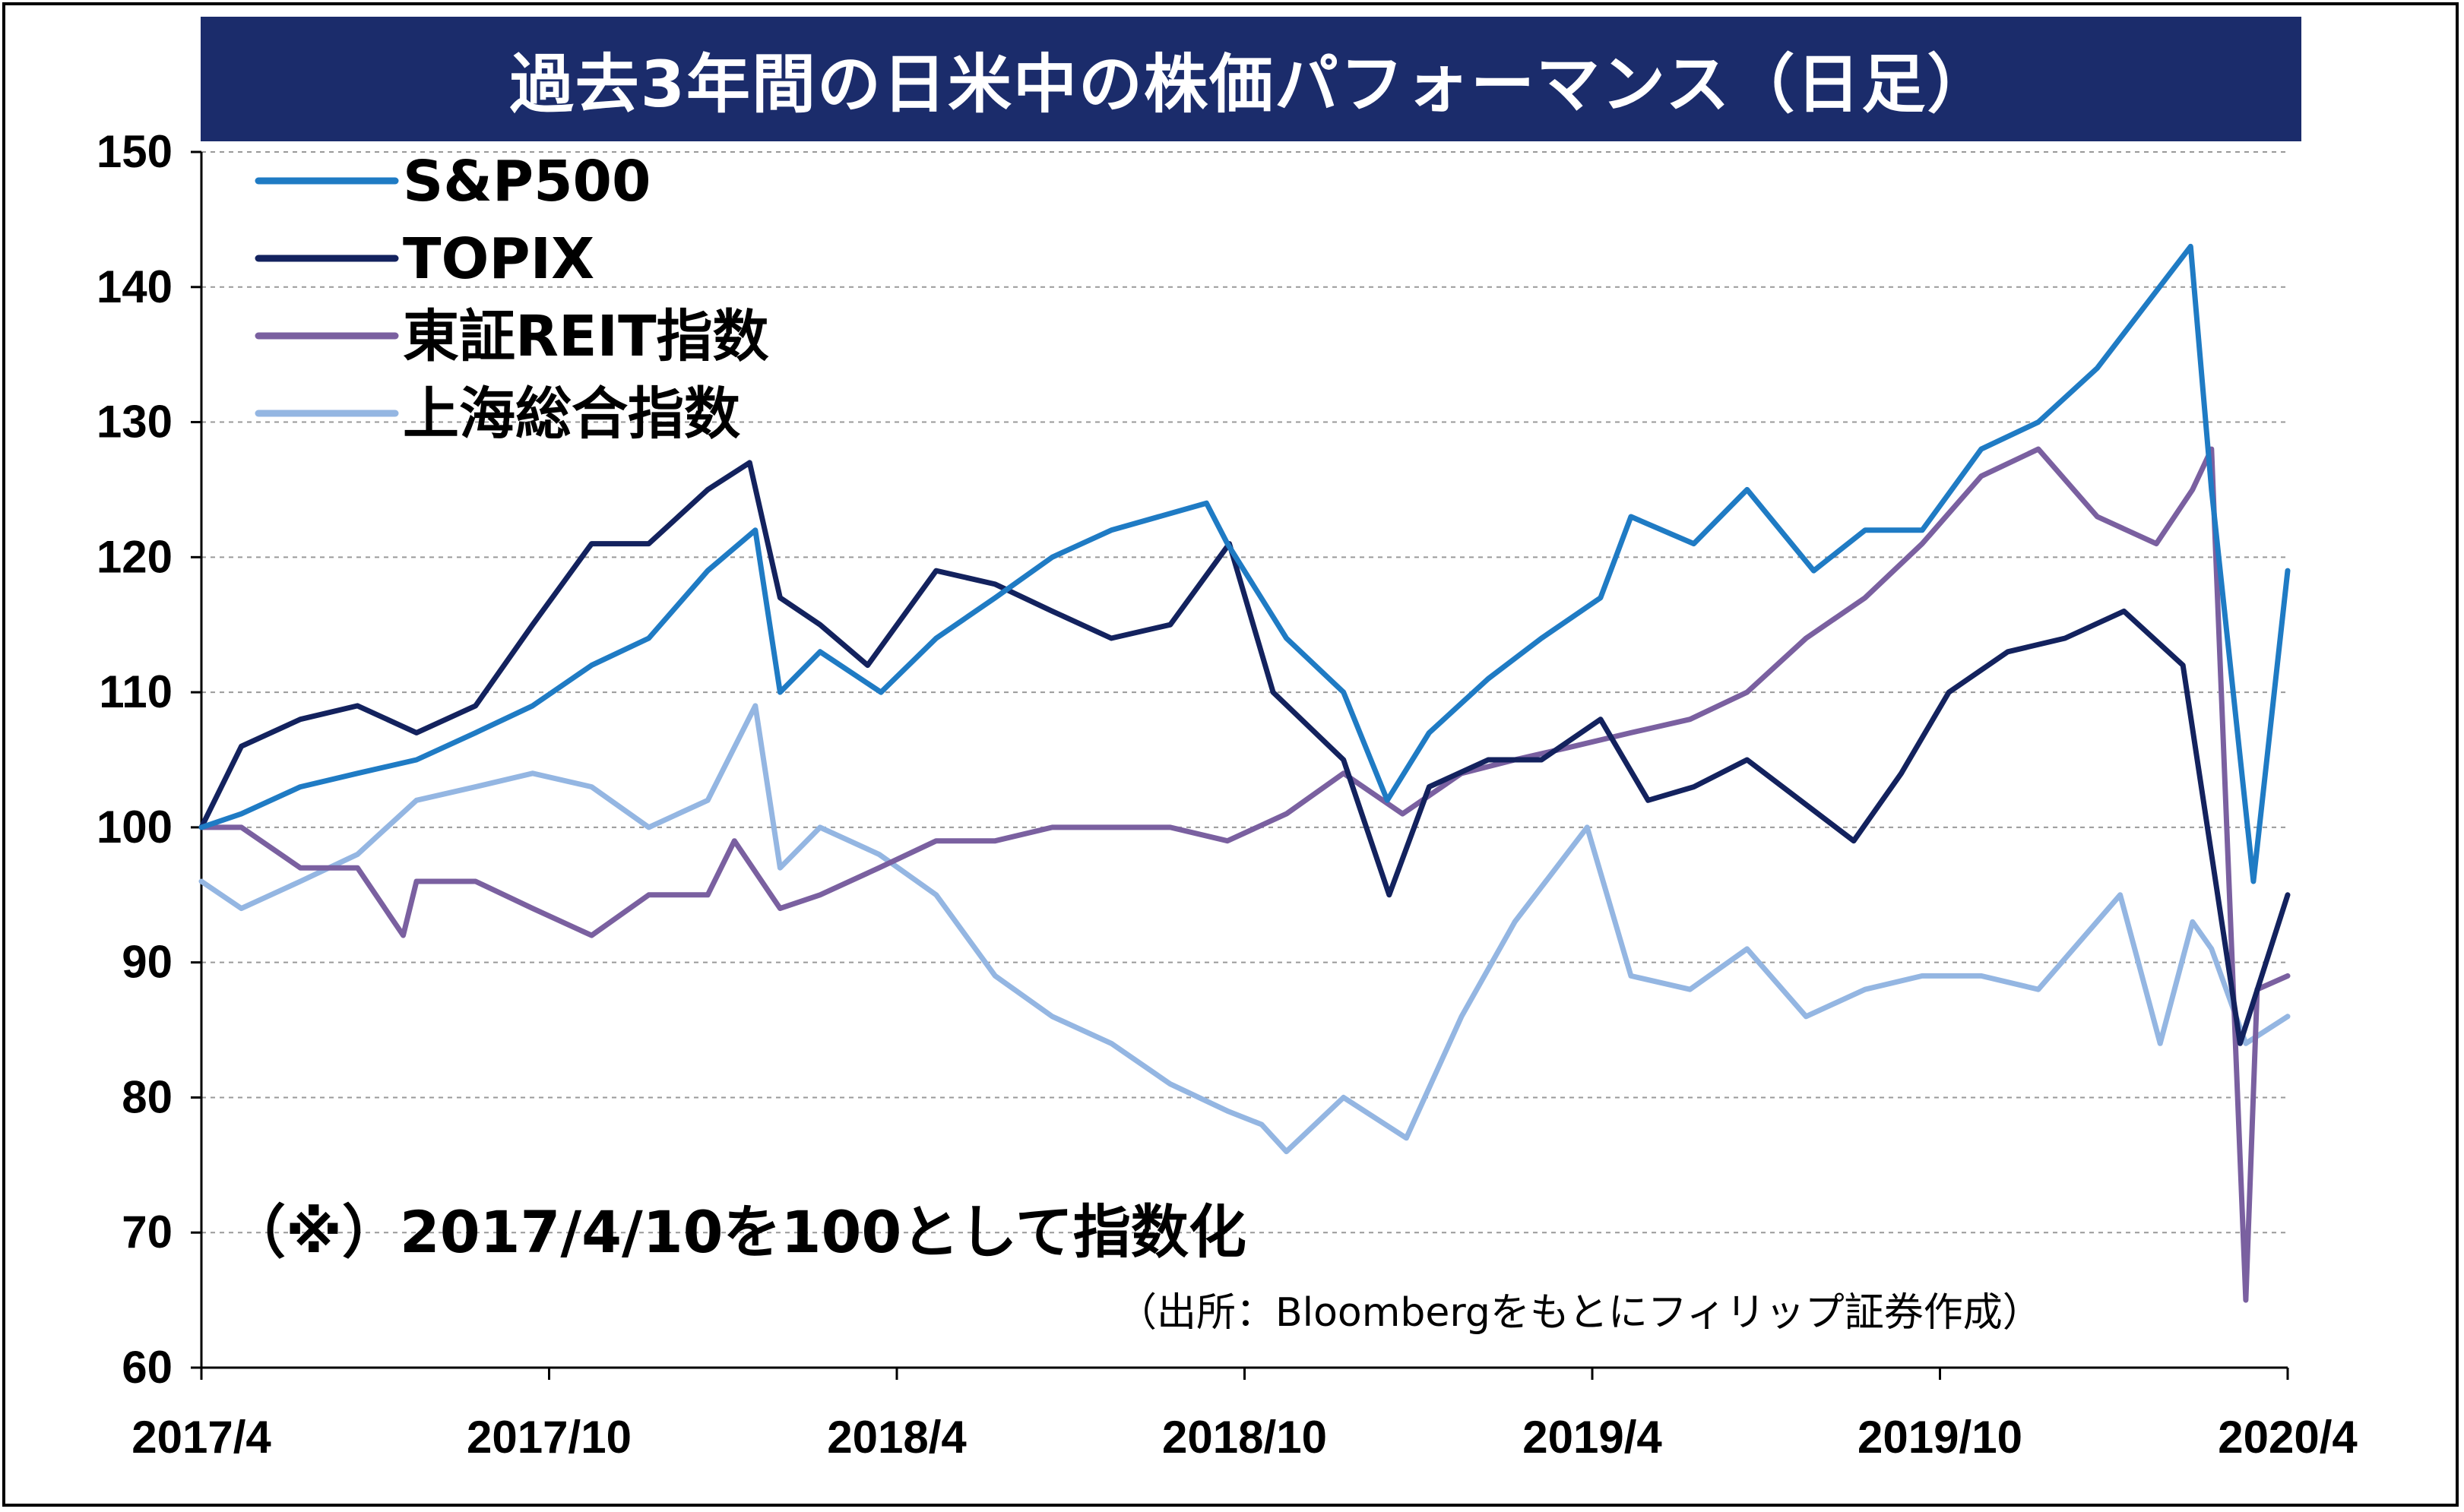 This screenshot has width=2464, height=1512. I want to click on x-tick-label: 2018/10, so click(1244, 1437).